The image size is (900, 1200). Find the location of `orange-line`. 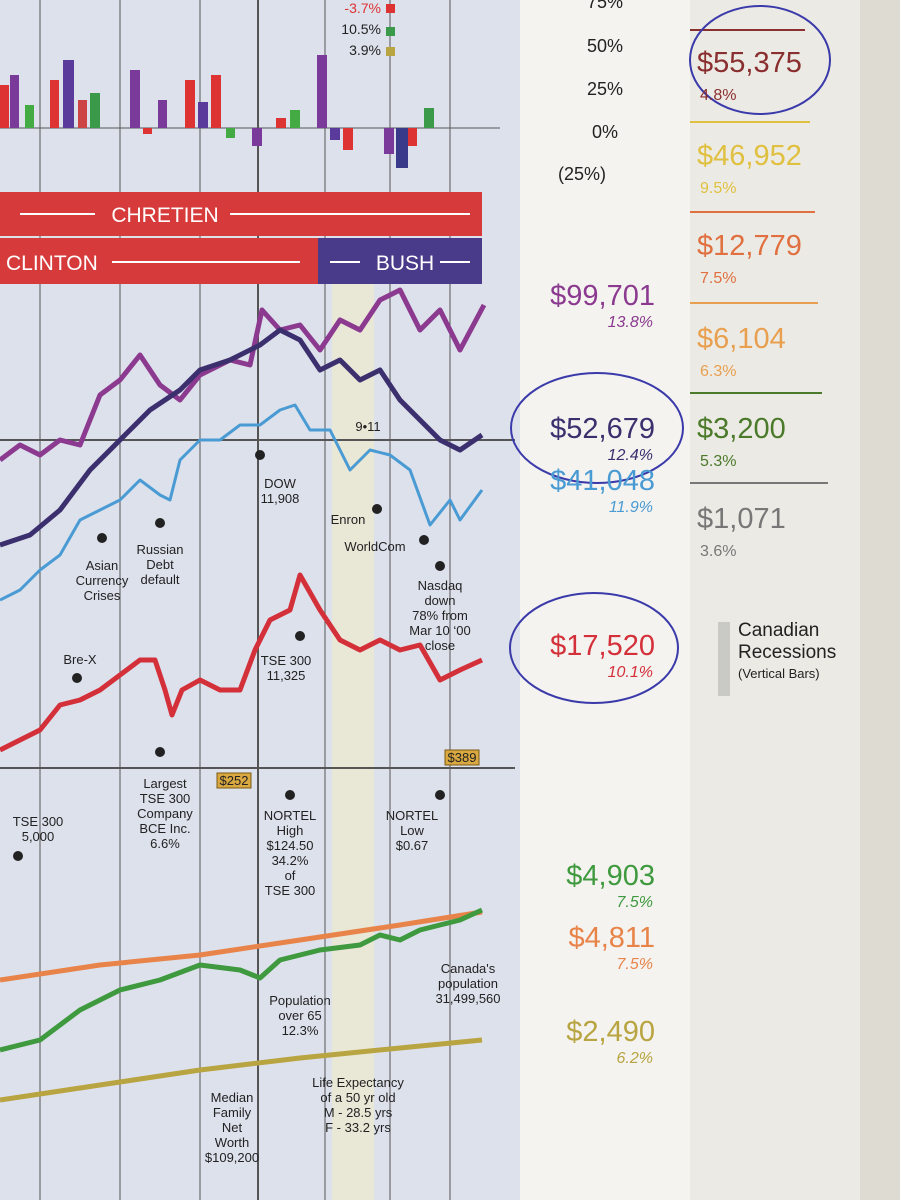

orange-line is located at coordinates (241, 946).